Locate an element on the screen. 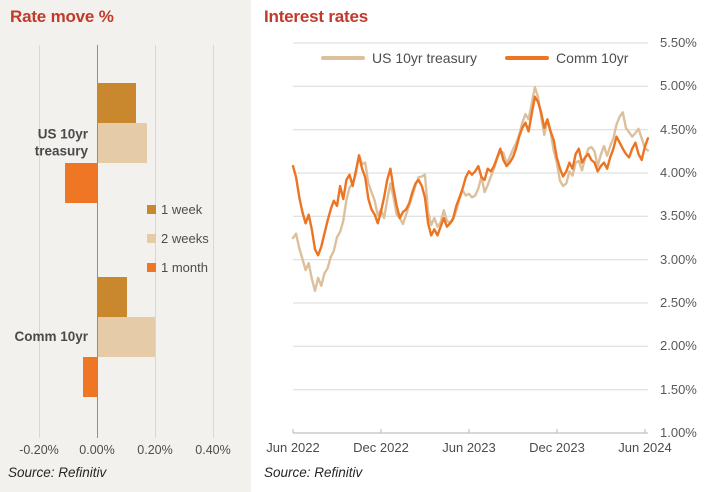  bar-legend-item: 2 weeks is located at coordinates (178, 238).